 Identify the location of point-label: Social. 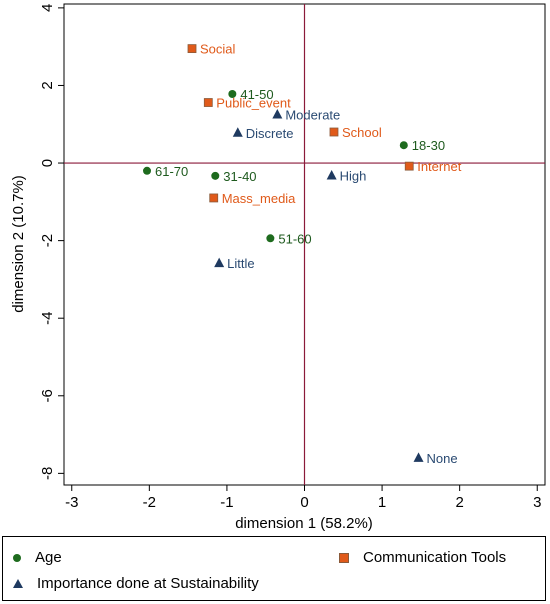
(218, 49).